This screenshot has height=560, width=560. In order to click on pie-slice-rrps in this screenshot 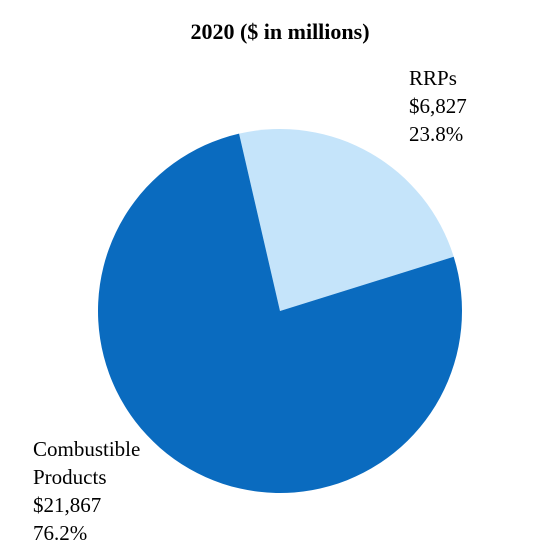, I will do `click(346, 219)`.